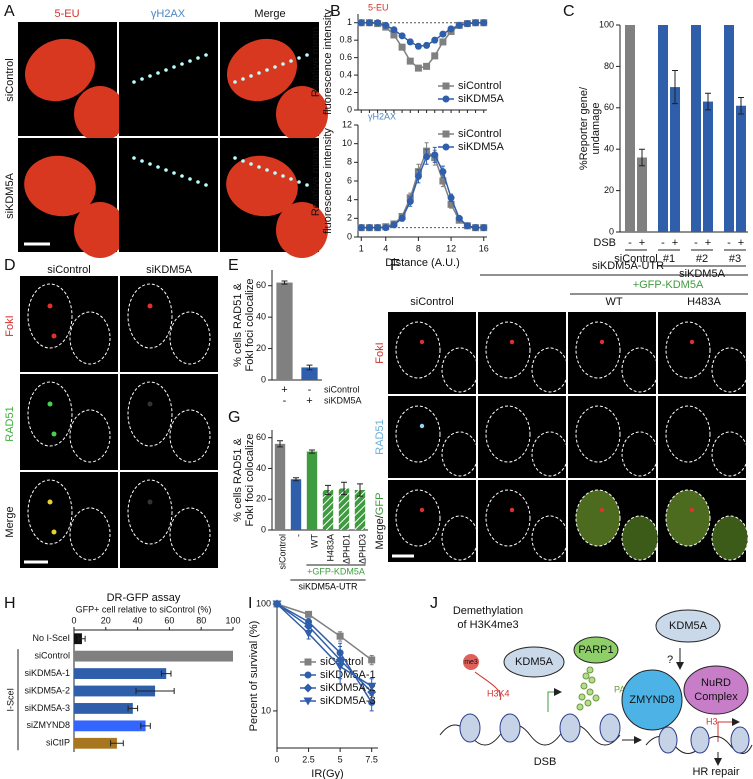 This screenshot has height=779, width=753. I want to click on row-label: Merge, so click(10, 521).